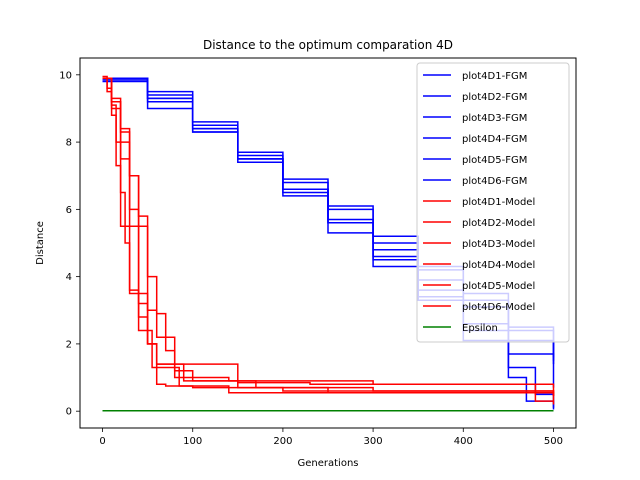 This screenshot has height=480, width=640. I want to click on legend-label: plot4D4-FGM, so click(494, 139).